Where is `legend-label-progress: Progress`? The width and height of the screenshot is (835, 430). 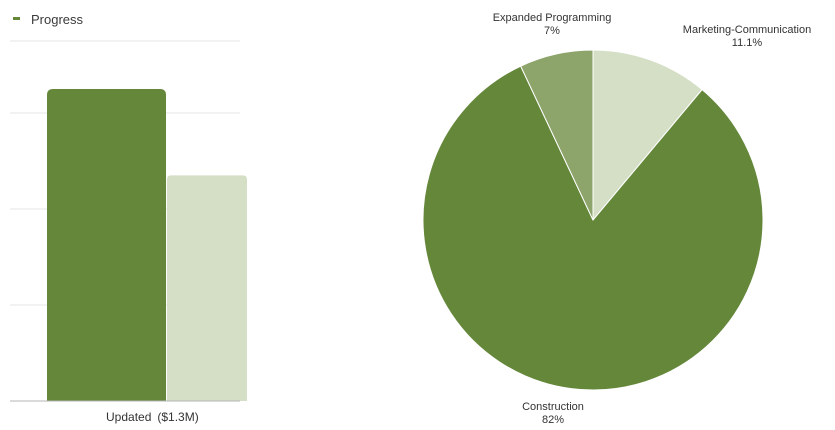 legend-label-progress: Progress is located at coordinates (57, 19).